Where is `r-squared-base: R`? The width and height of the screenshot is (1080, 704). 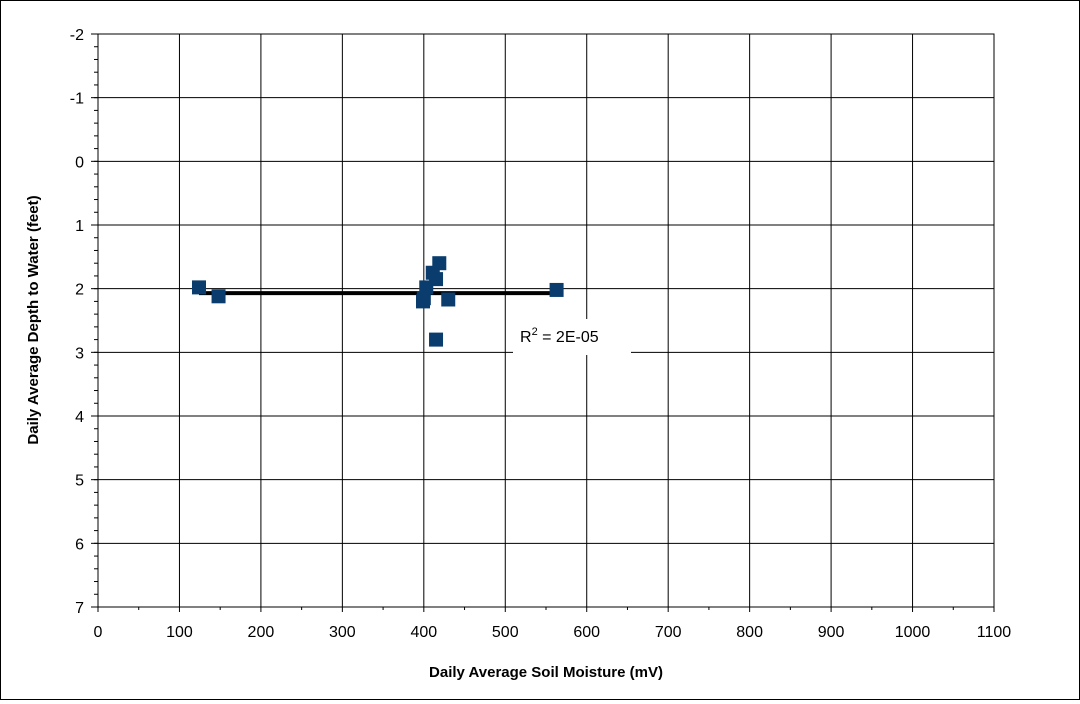
r-squared-base: R is located at coordinates (526, 337).